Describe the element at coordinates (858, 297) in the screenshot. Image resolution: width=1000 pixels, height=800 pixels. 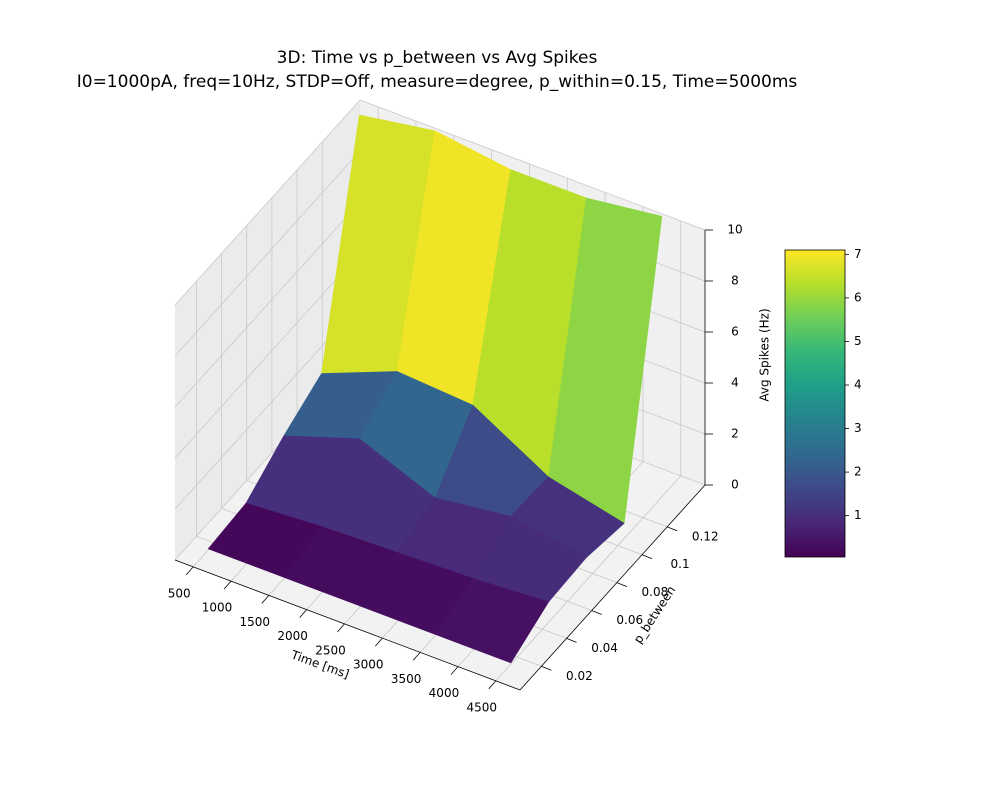
I see `colorbar-tick-label: 6` at that location.